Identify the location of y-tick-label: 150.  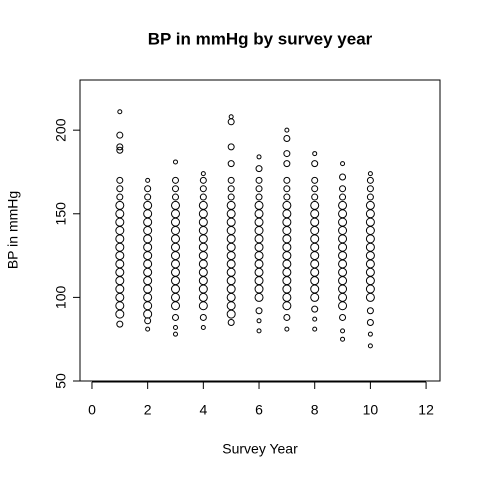
(61, 214).